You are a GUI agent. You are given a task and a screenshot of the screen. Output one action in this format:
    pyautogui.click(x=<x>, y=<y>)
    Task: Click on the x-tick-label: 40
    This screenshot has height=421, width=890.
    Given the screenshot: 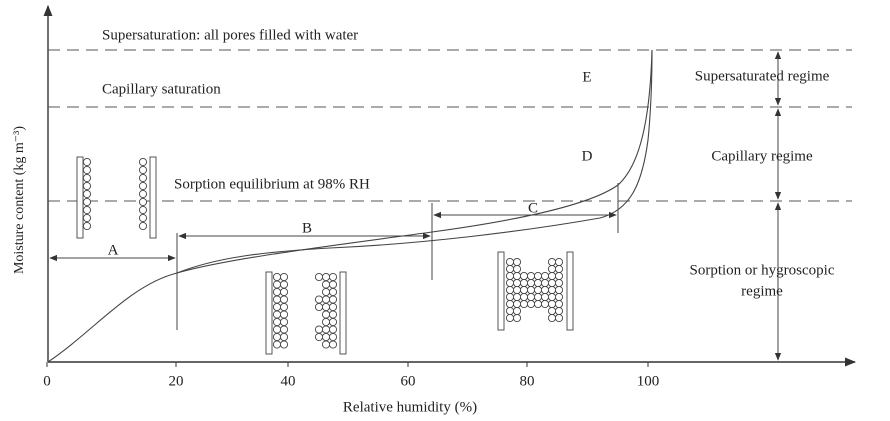 What is the action you would take?
    pyautogui.click(x=288, y=381)
    